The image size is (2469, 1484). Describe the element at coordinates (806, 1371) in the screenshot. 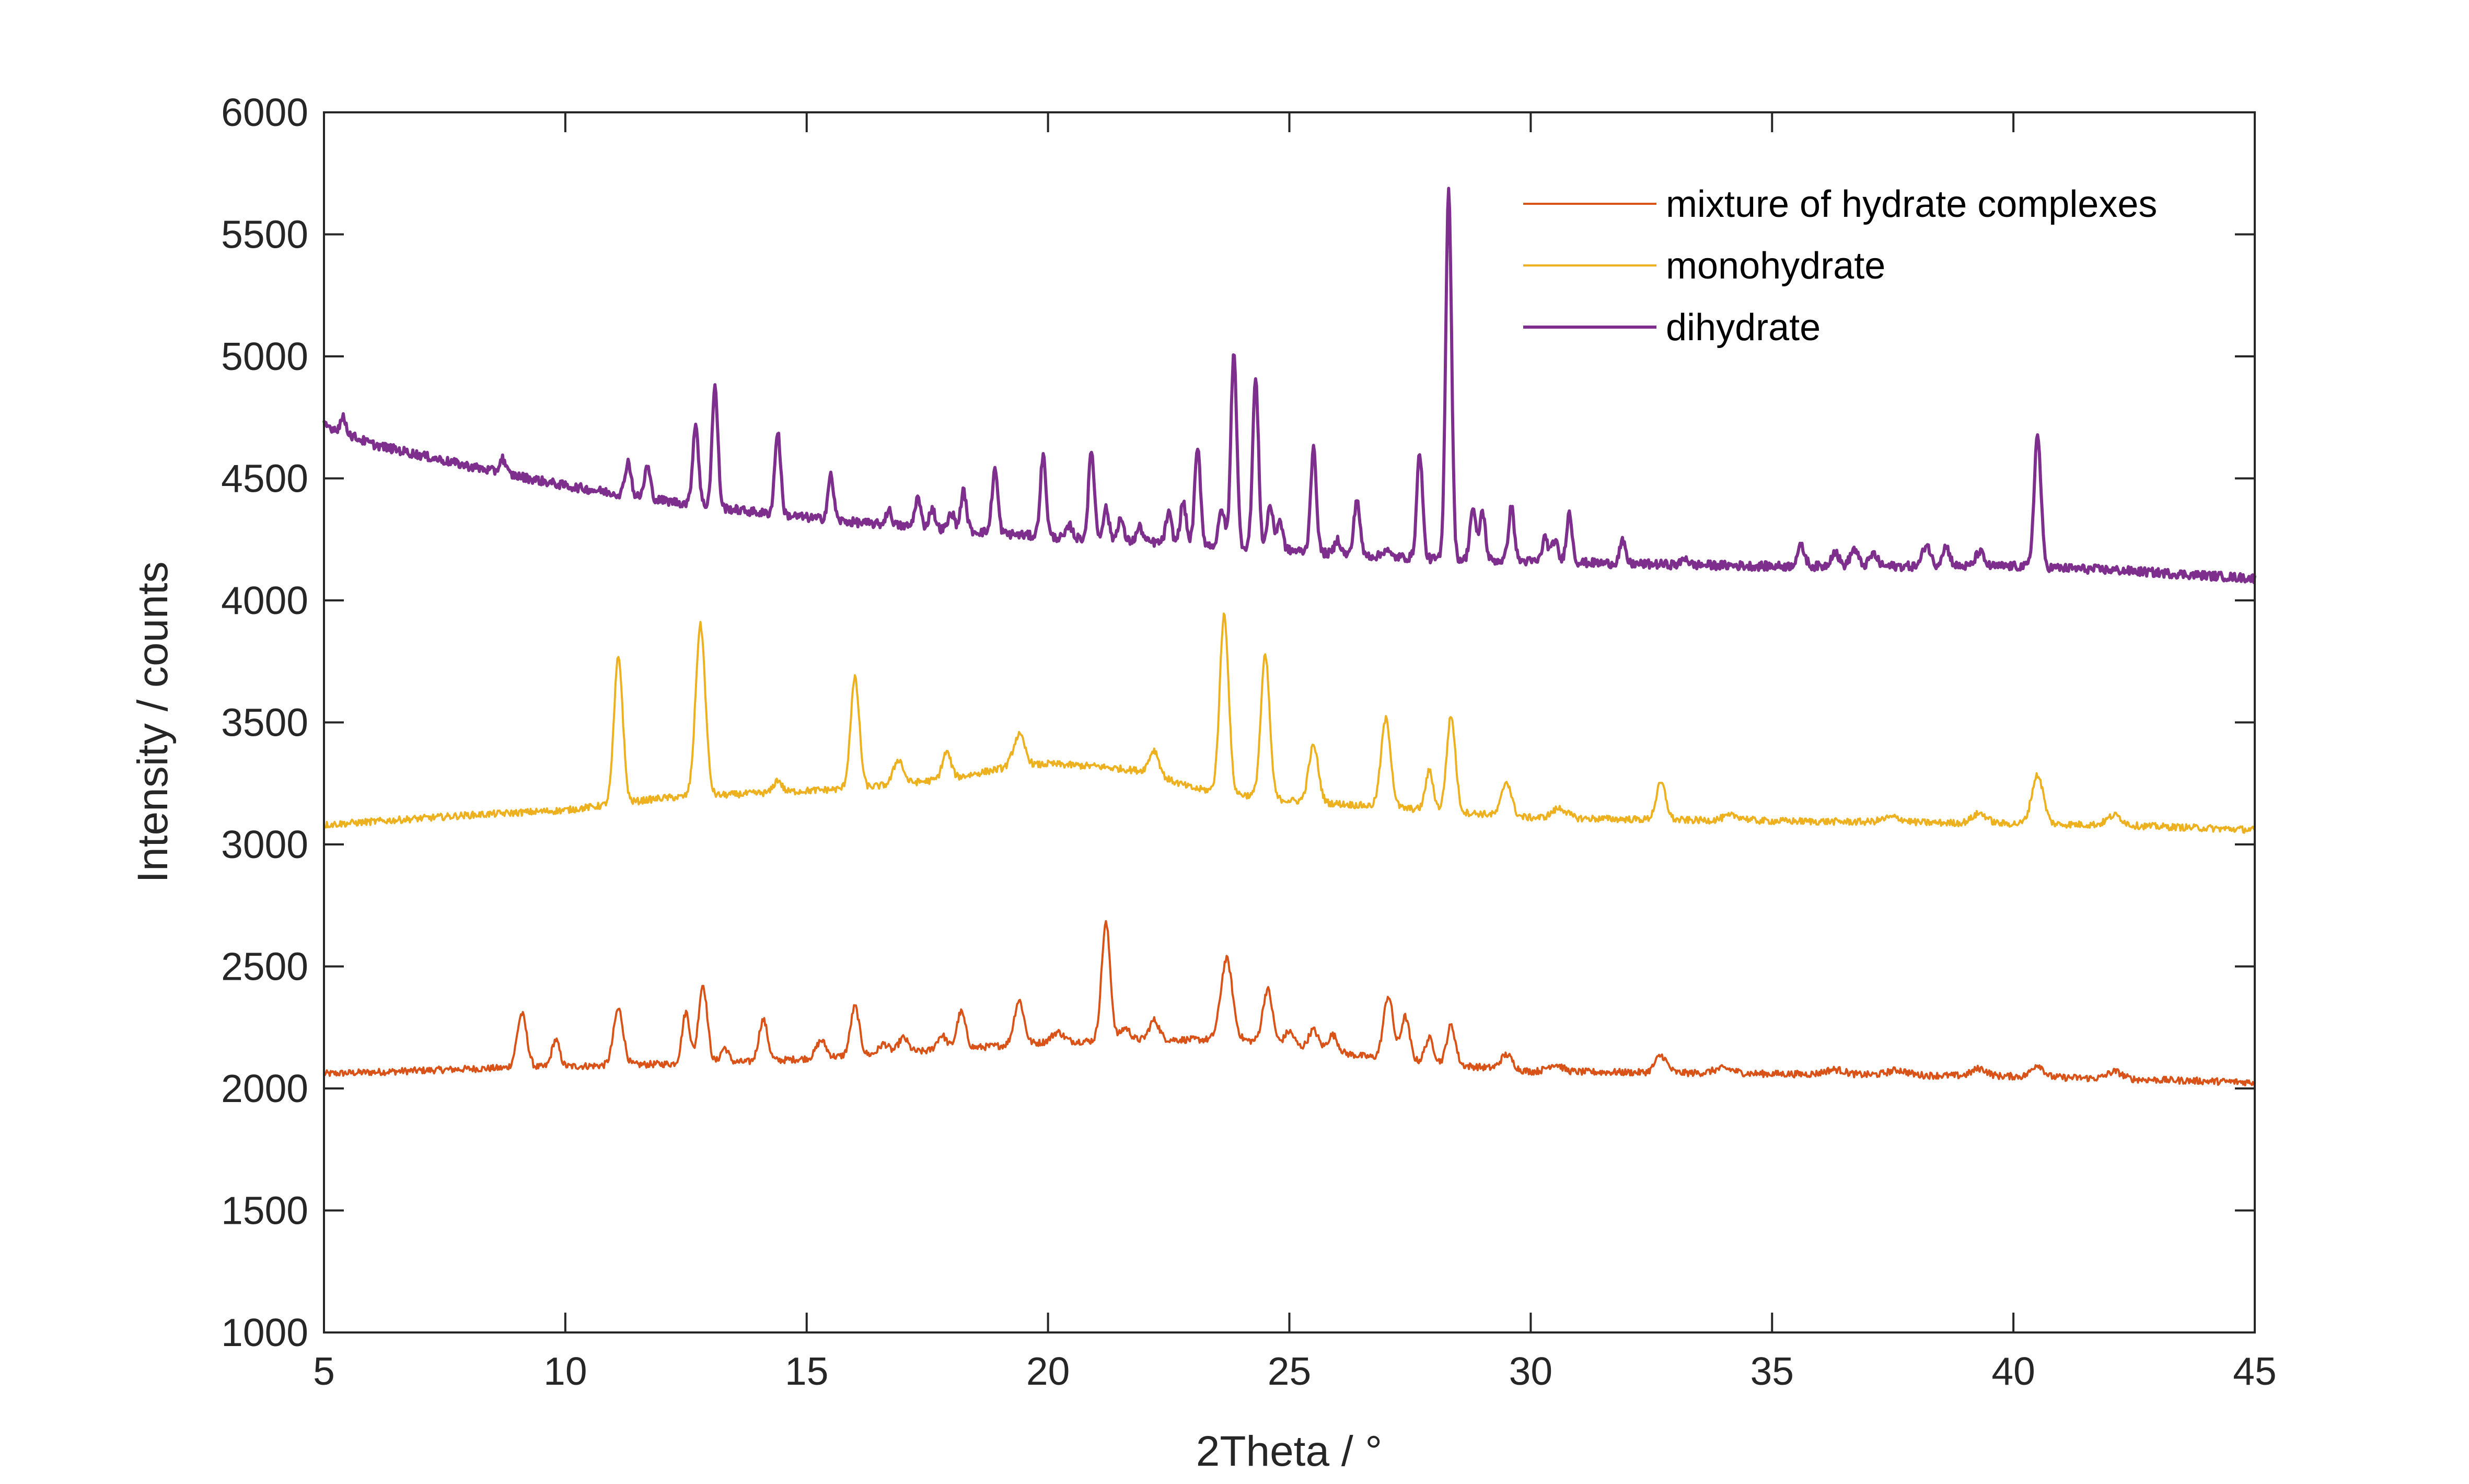

I see `x-tick-label: 15` at that location.